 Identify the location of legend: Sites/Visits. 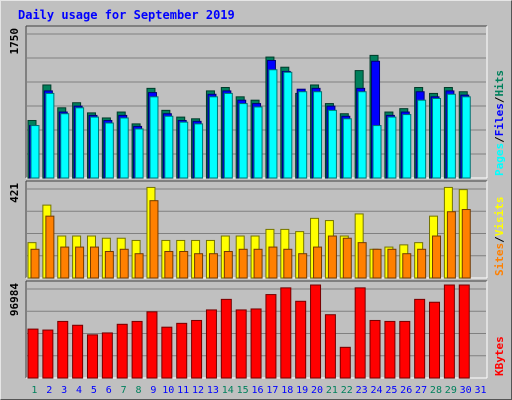
(499, 237).